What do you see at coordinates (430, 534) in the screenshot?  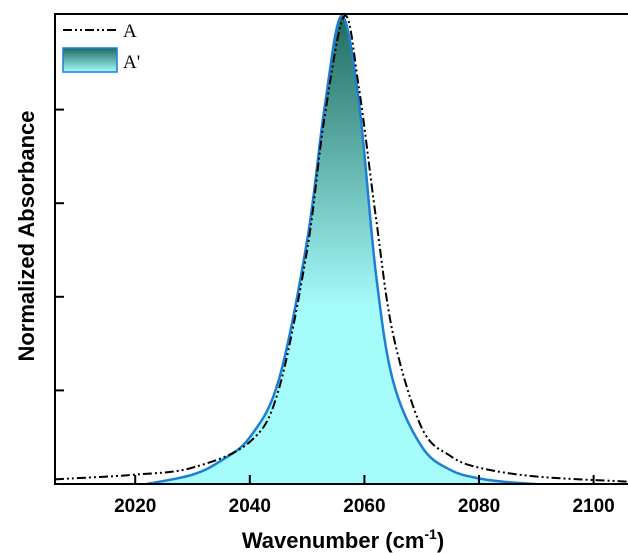 I see `x-axis-title-sup: -1` at bounding box center [430, 534].